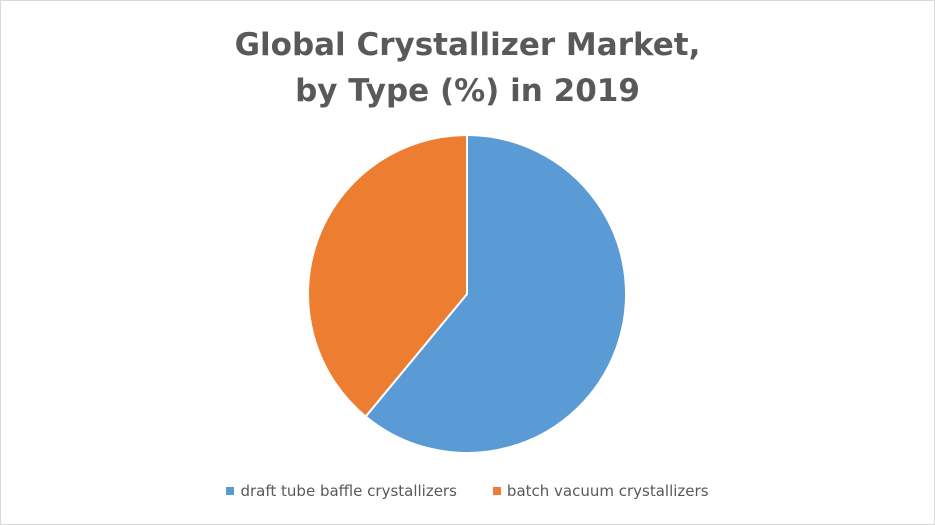  Describe the element at coordinates (467, 45) in the screenshot. I see `chart-title-line-1: Global Crystallizer Market,` at that location.